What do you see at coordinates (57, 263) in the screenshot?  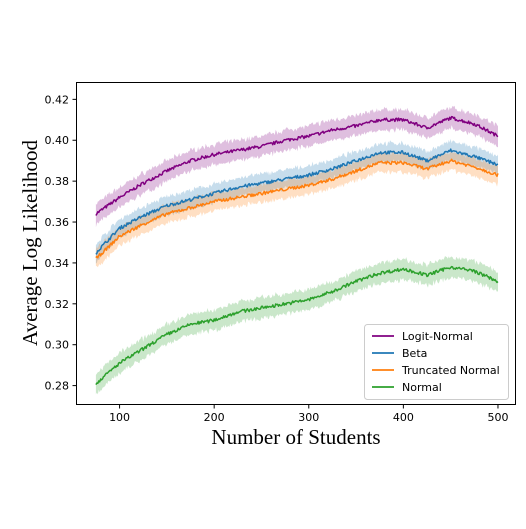 I see `y-tick-label: 0.34` at bounding box center [57, 263].